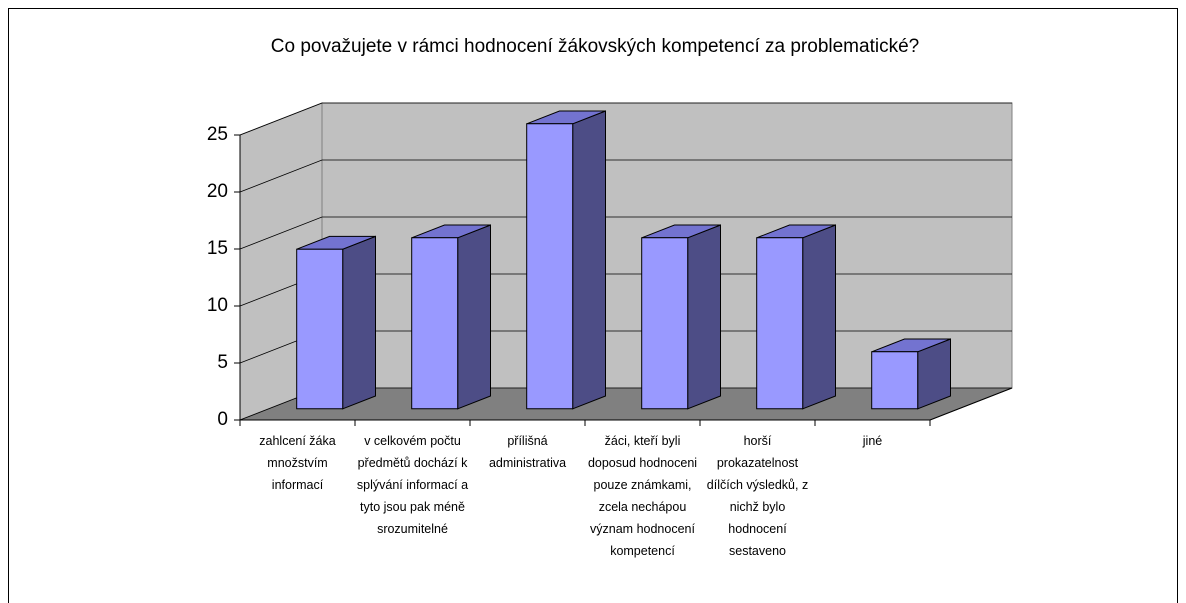  I want to click on floor-edge, so click(971, 404).